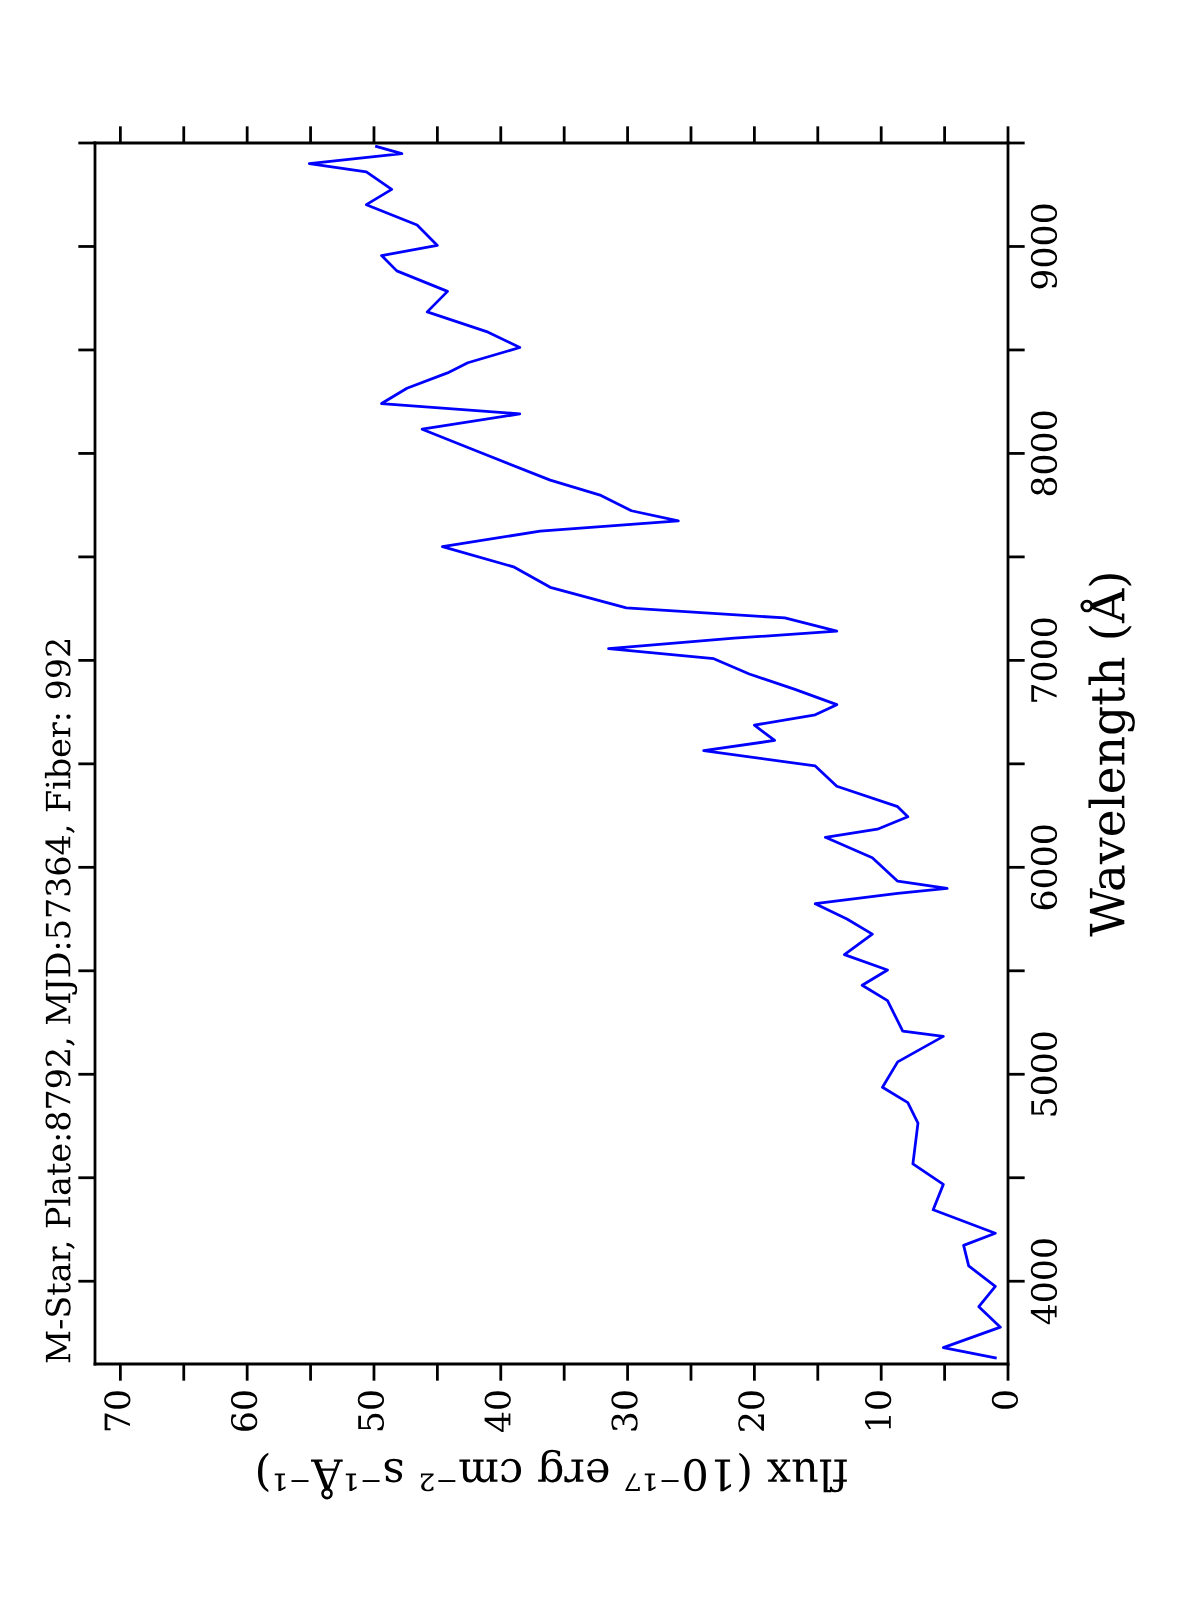 Image resolution: width=1196 pixels, height=1600 pixels. Describe the element at coordinates (117, 1411) in the screenshot. I see `x-tick-label: 70` at that location.